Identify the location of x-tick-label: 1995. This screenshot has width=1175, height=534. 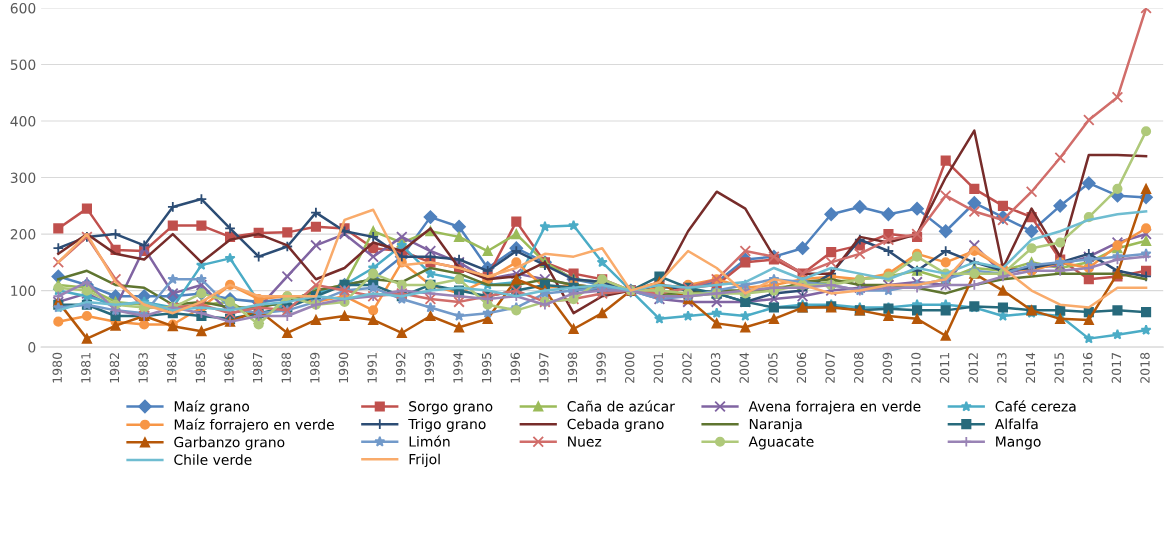
(486, 368).